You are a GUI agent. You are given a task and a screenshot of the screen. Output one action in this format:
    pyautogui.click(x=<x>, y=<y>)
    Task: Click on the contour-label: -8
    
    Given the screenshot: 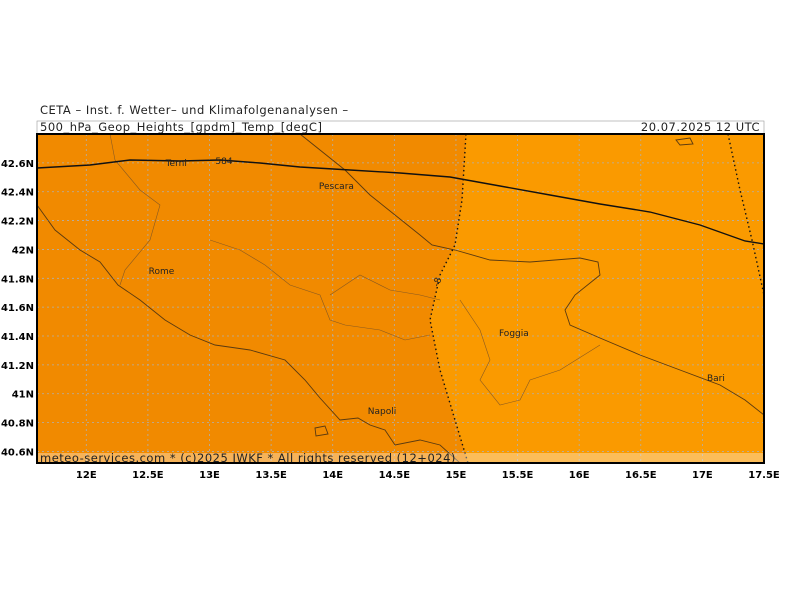 What is the action you would take?
    pyautogui.click(x=438, y=282)
    